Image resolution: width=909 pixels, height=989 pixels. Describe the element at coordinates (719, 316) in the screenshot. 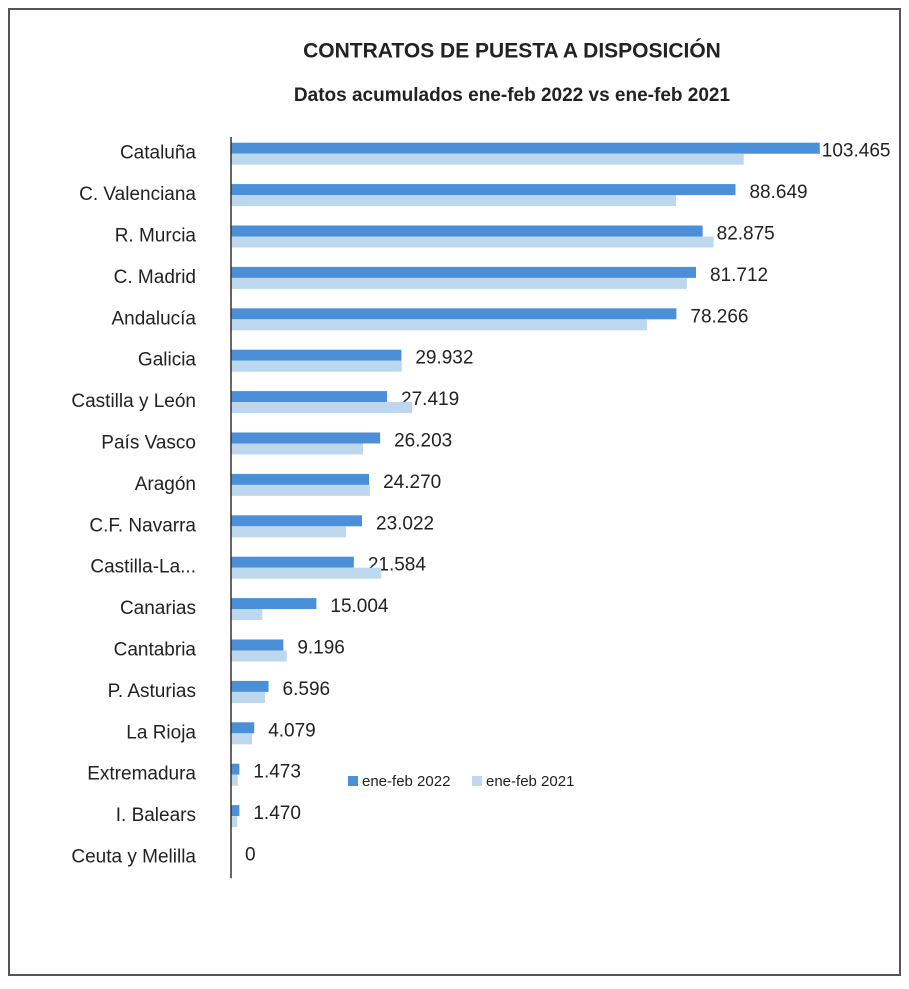

I see `value-label: 78.266` at that location.